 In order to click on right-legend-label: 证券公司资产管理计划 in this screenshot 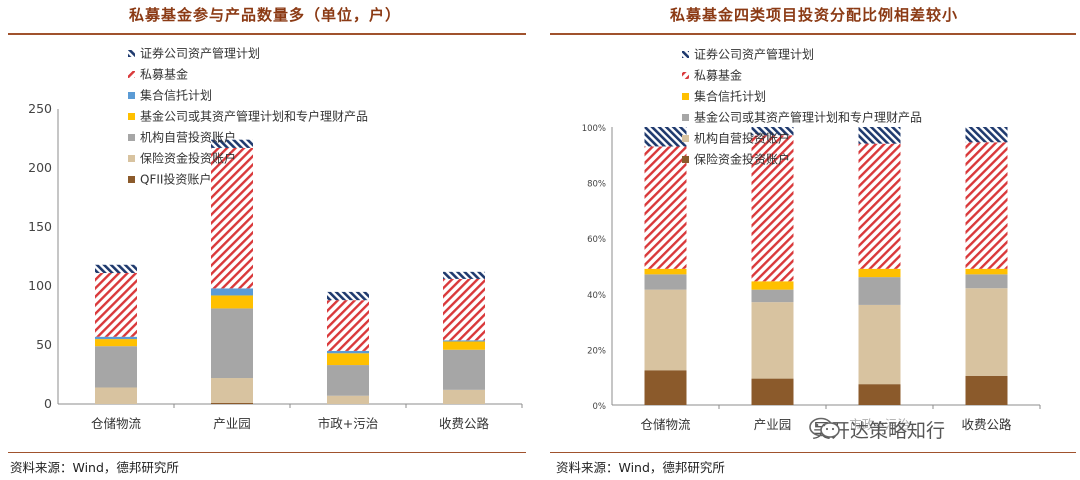, I will do `click(754, 54)`.